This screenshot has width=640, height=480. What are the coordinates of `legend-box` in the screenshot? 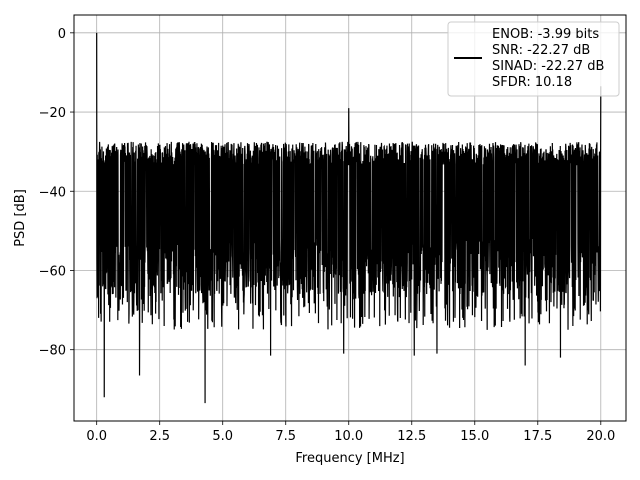 It's located at (533, 59).